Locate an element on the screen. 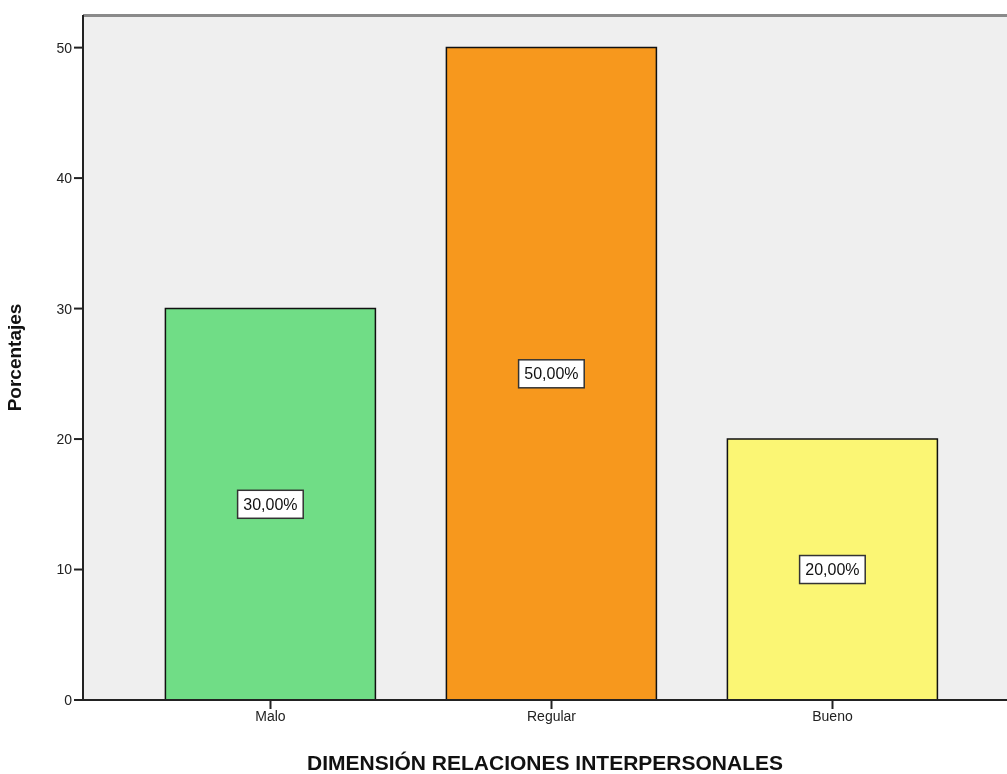  x-tick-label: Regular is located at coordinates (551, 715).